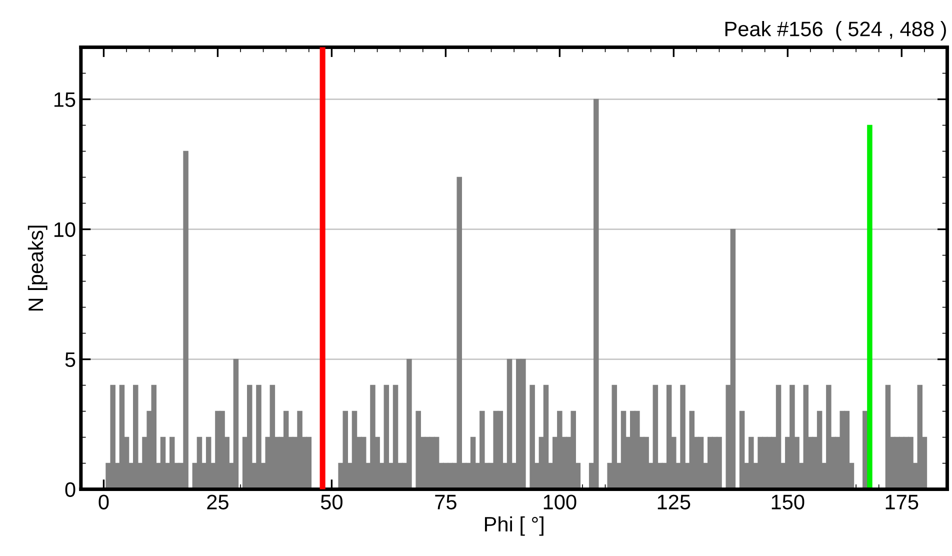 Image resolution: width=952 pixels, height=556 pixels. I want to click on x-tick-label: 125, so click(674, 502).